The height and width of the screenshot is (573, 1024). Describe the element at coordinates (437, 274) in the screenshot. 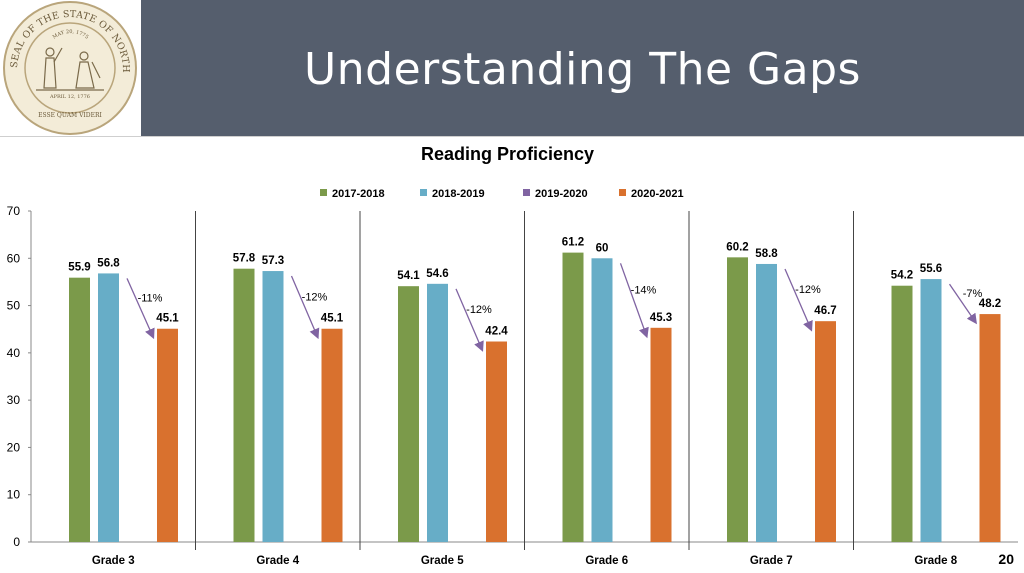

I see `data-label: 54.6` at that location.